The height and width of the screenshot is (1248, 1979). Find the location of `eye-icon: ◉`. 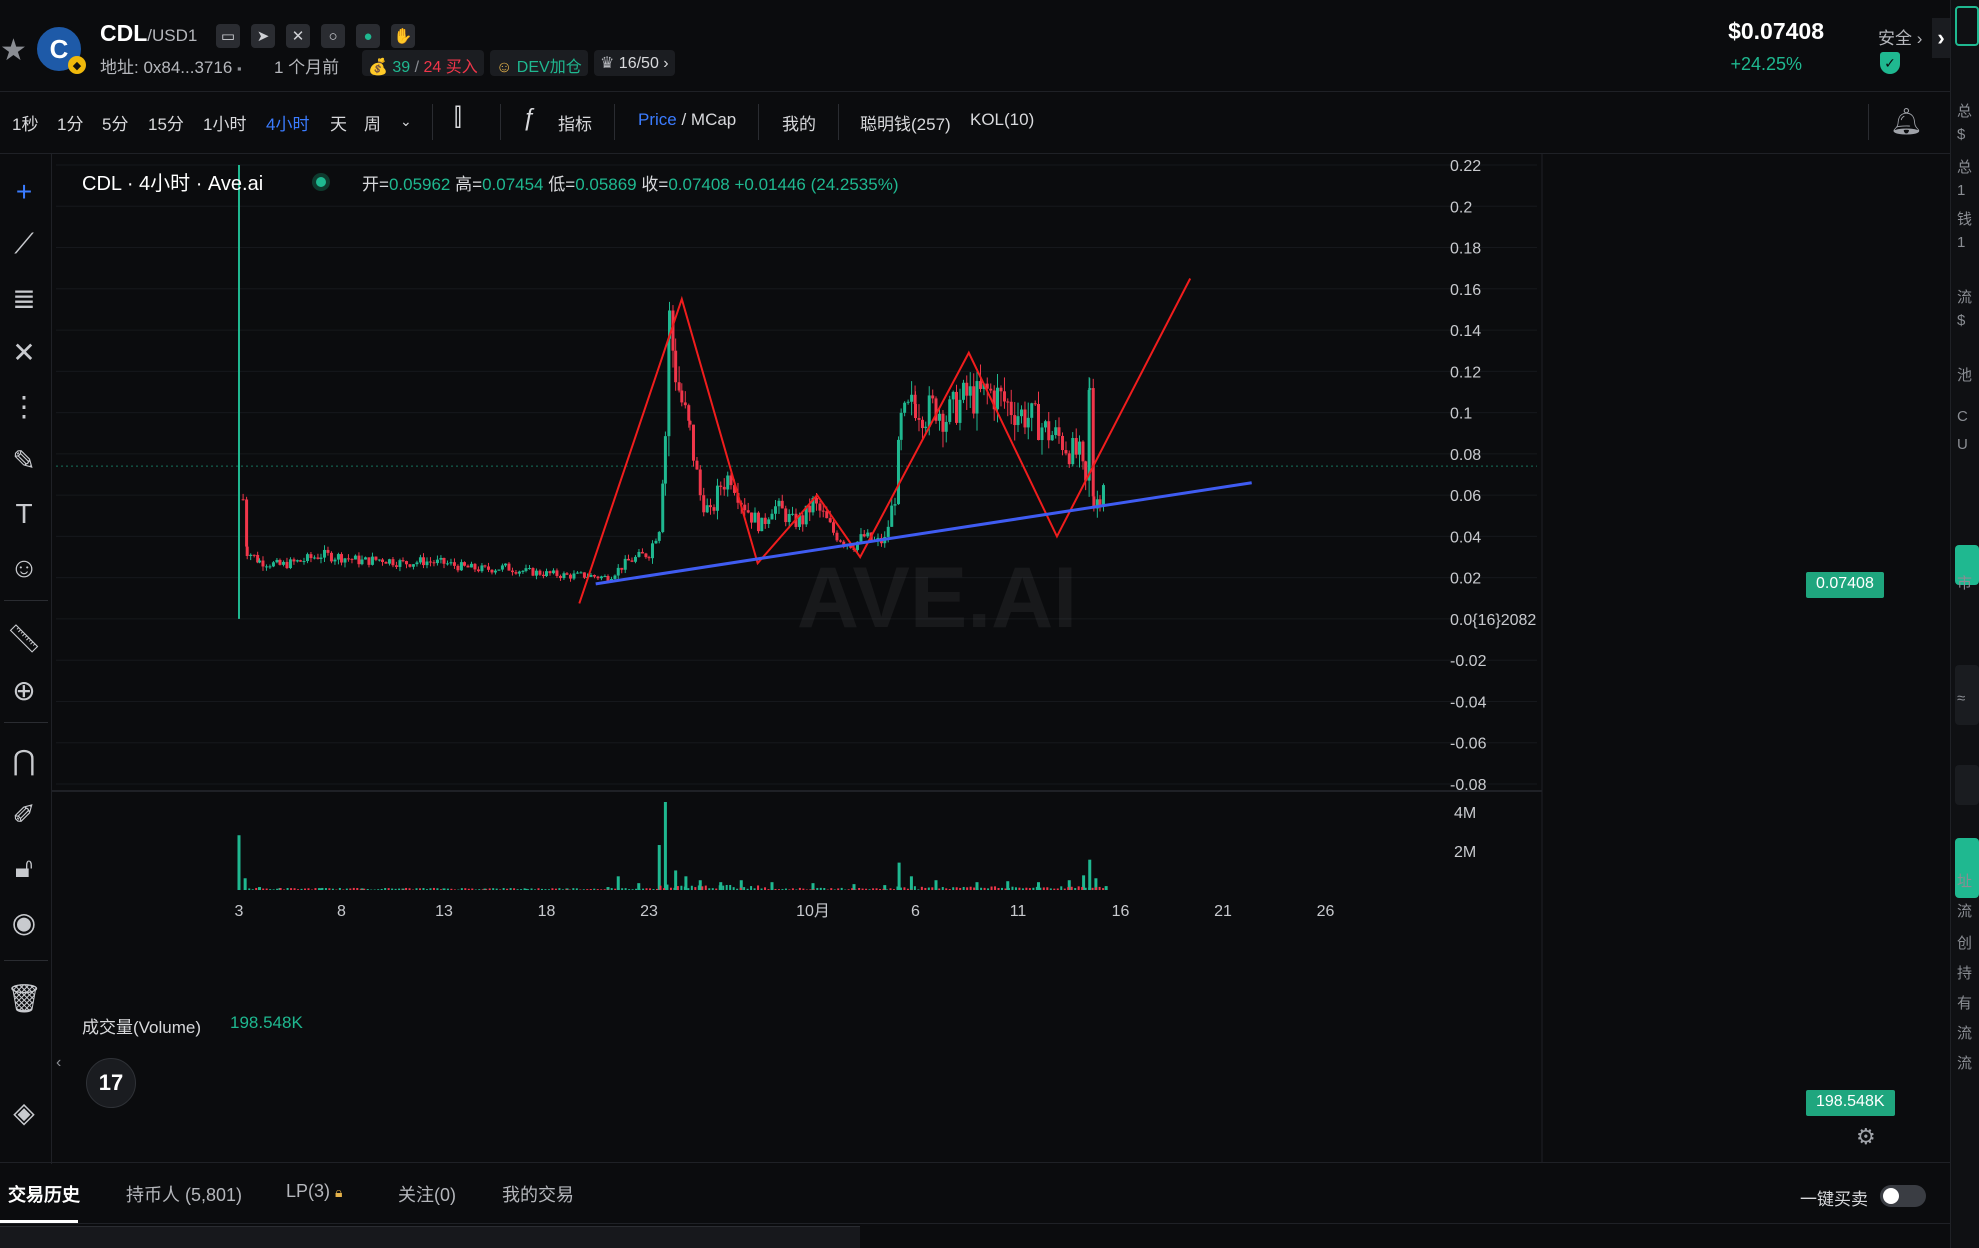

eye-icon: ◉ is located at coordinates (24, 922).